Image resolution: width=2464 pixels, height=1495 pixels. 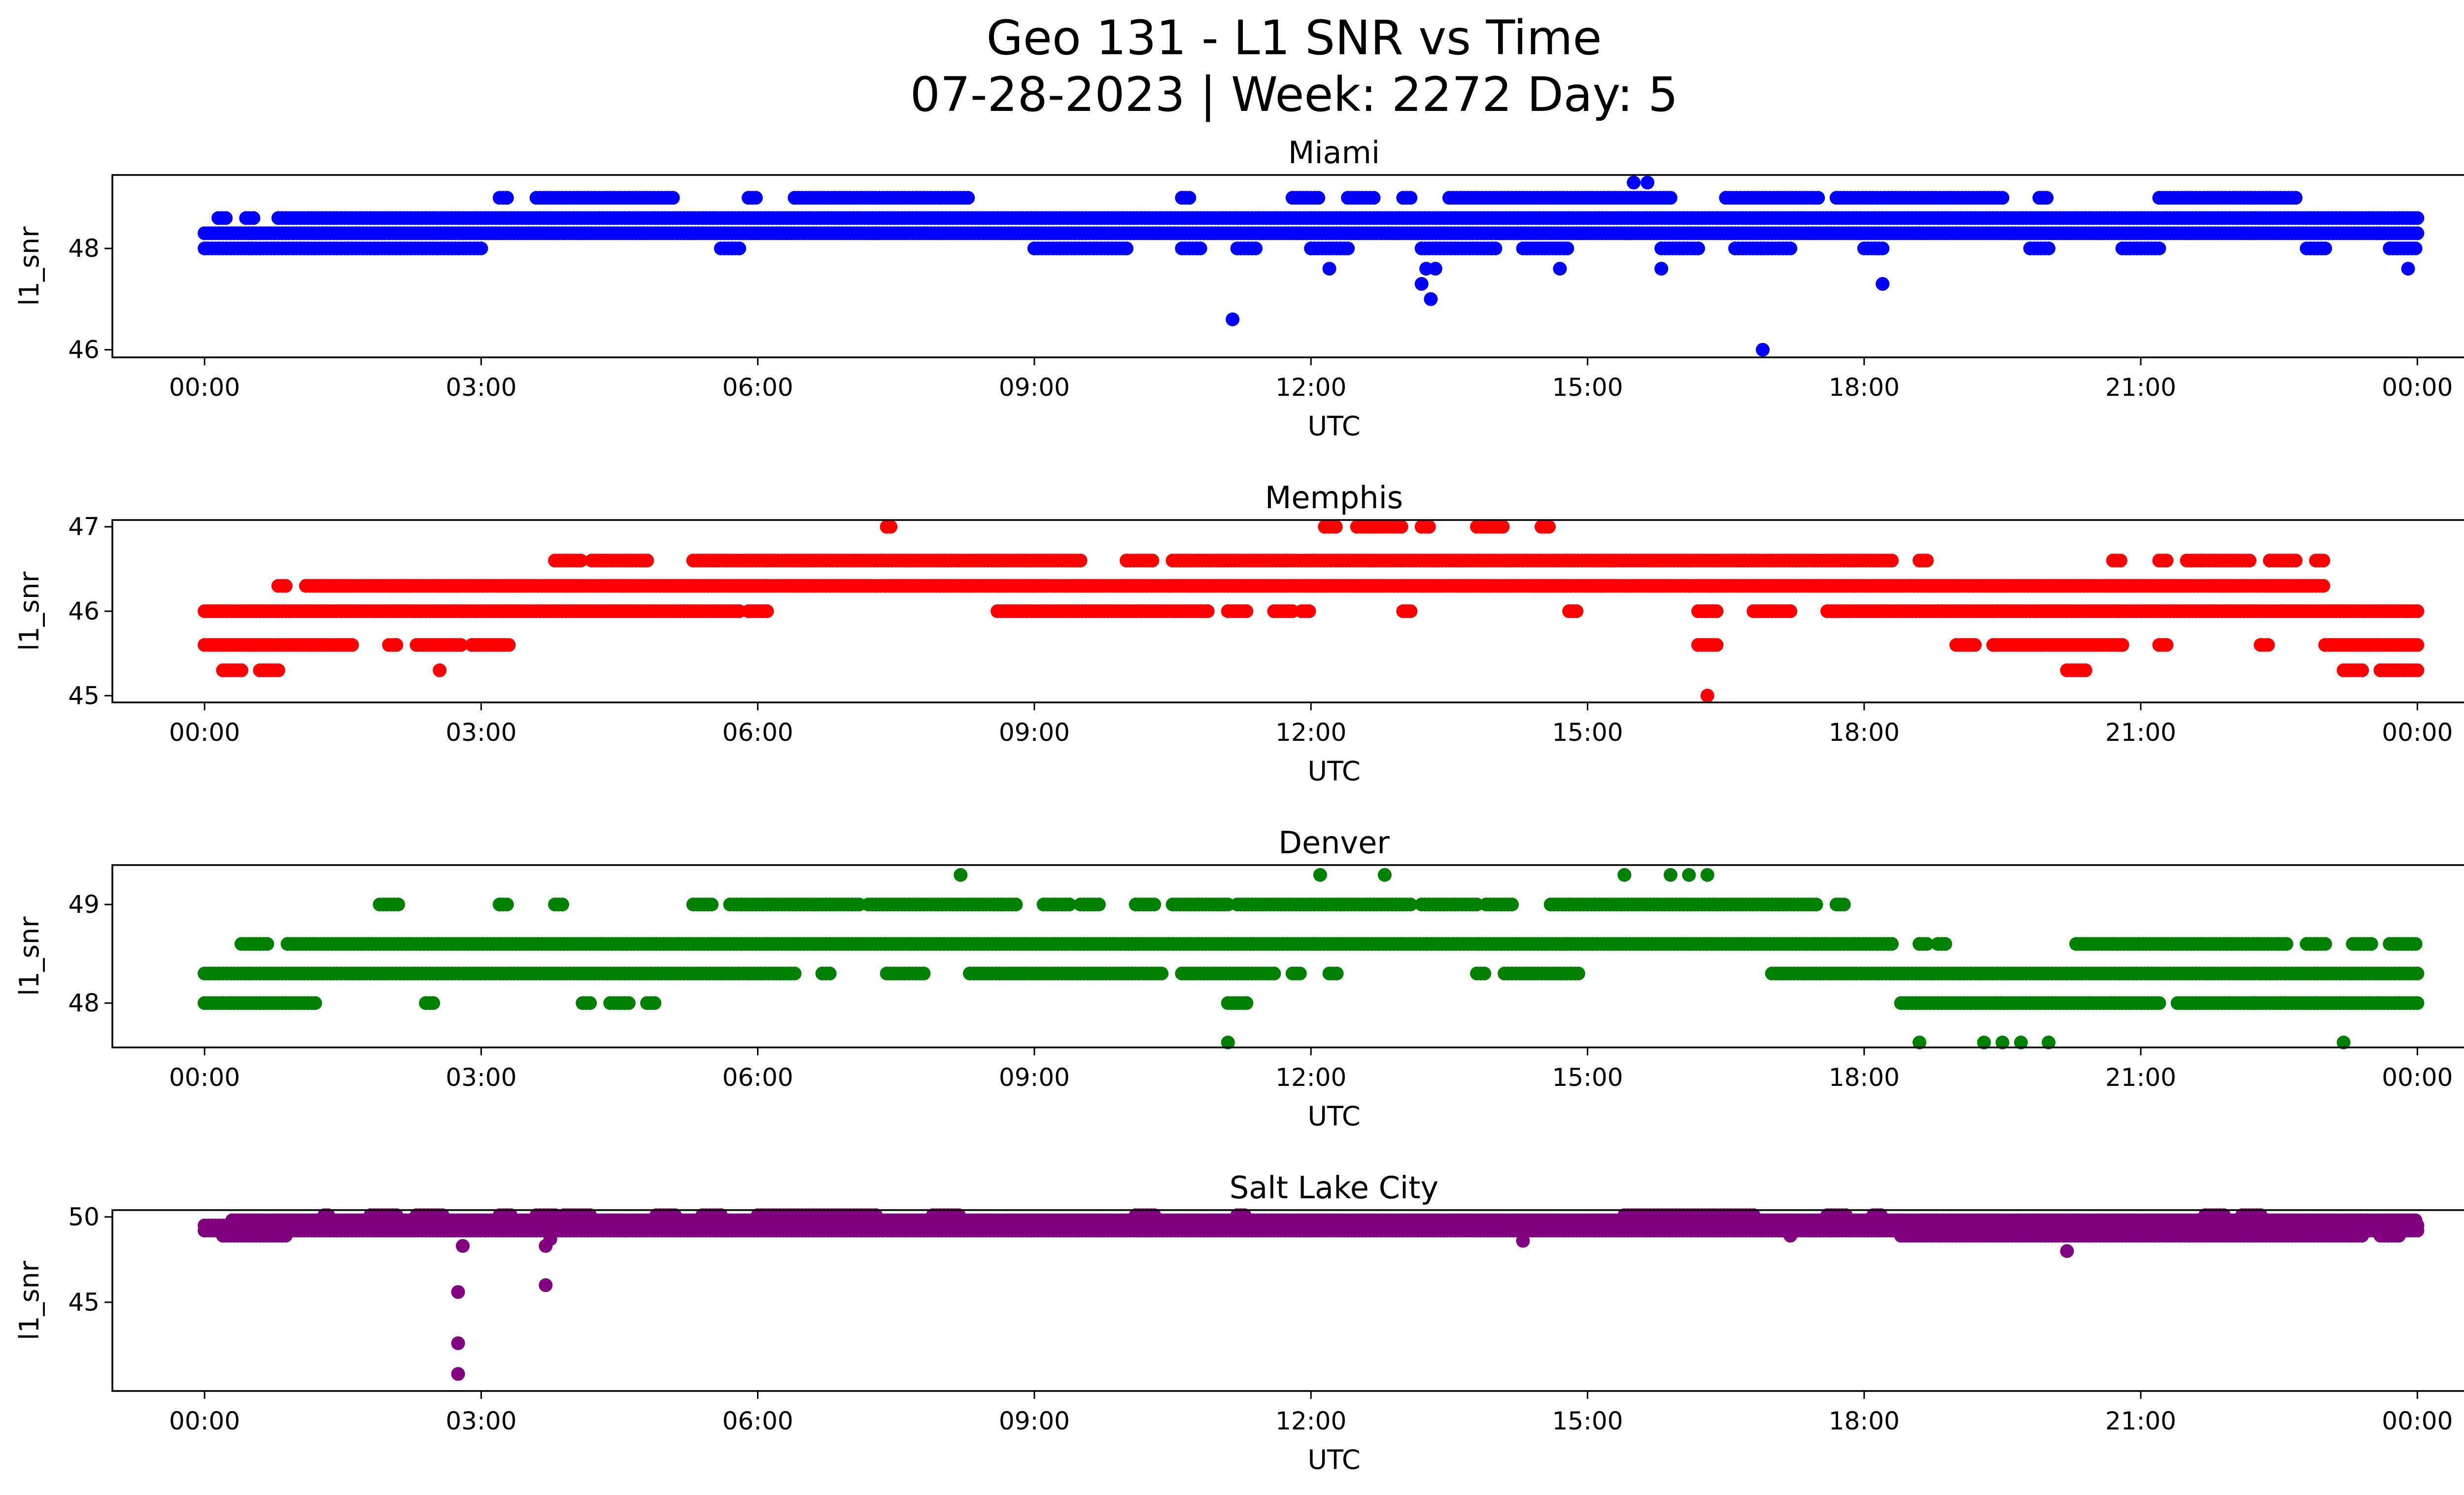 What do you see at coordinates (1334, 843) in the screenshot?
I see `subplot-title: Denver` at bounding box center [1334, 843].